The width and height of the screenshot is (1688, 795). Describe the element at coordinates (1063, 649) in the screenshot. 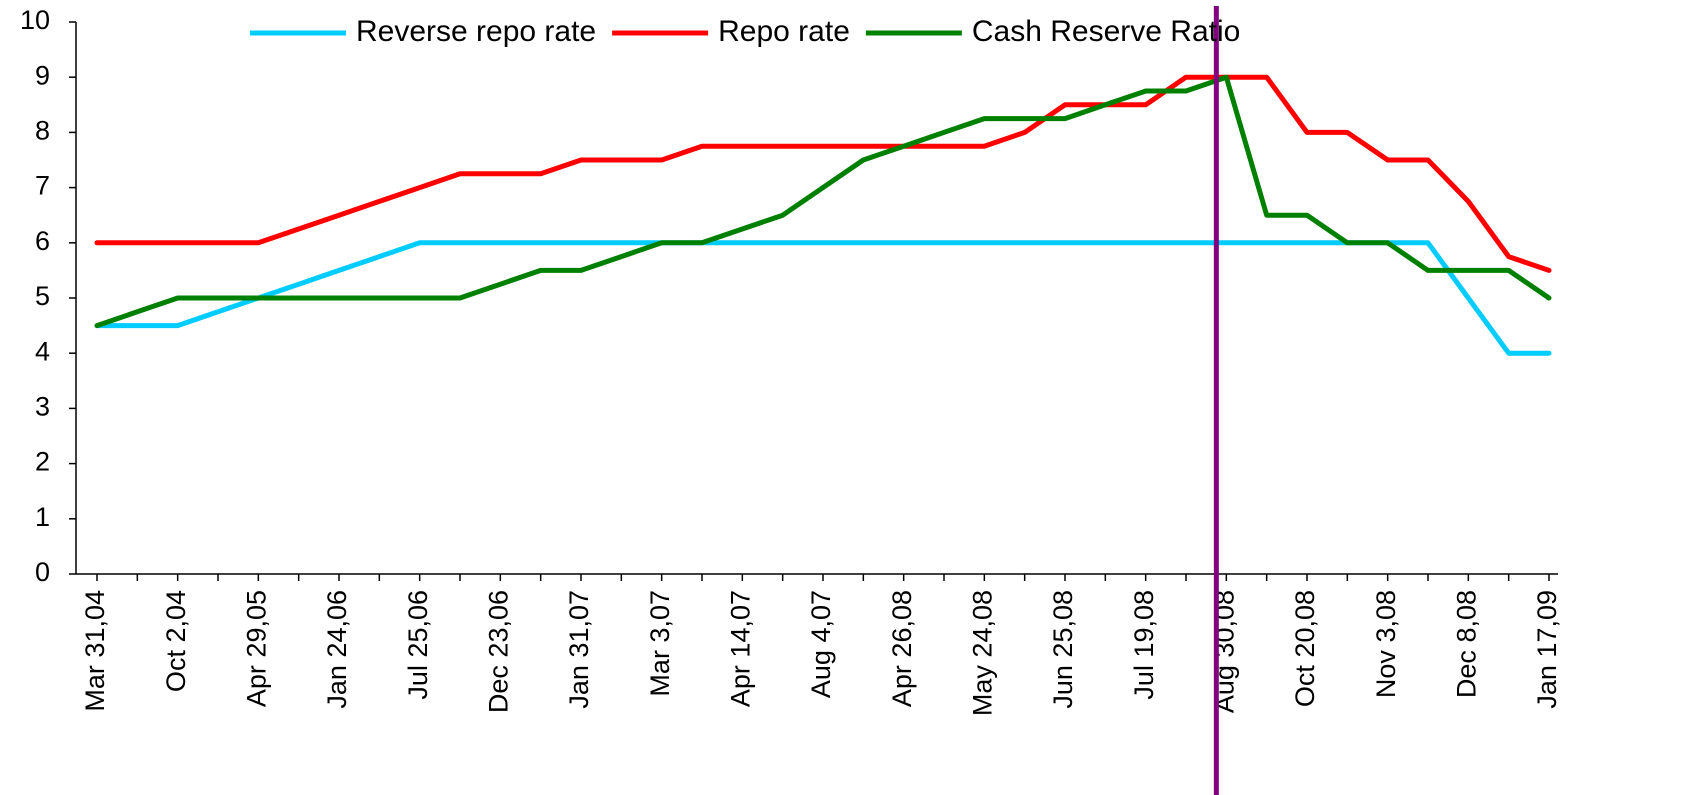

I see `x-tick-label: Jun 25,08` at that location.